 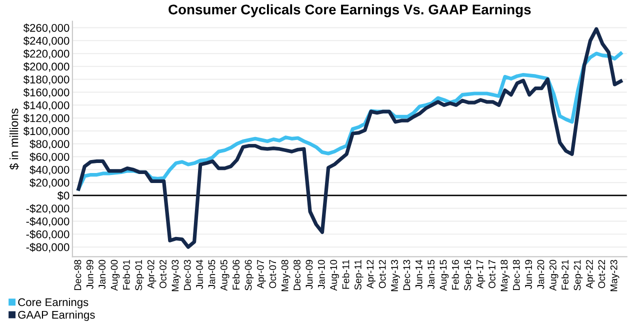 I want to click on x-tick-label: May-03, so click(x=176, y=276).